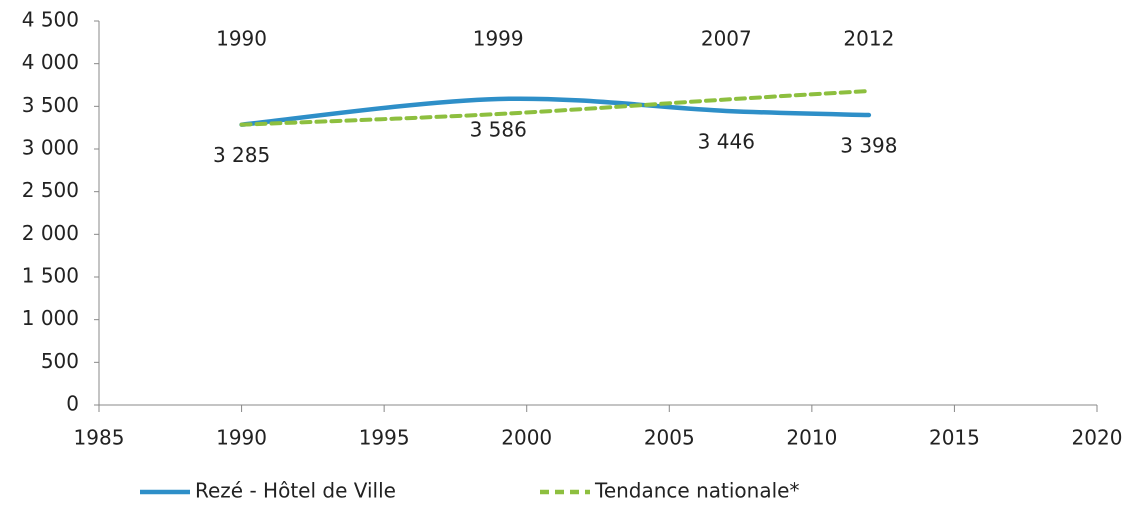 The width and height of the screenshot is (1132, 507). I want to click on y-tick-label: 0, so click(72, 404).